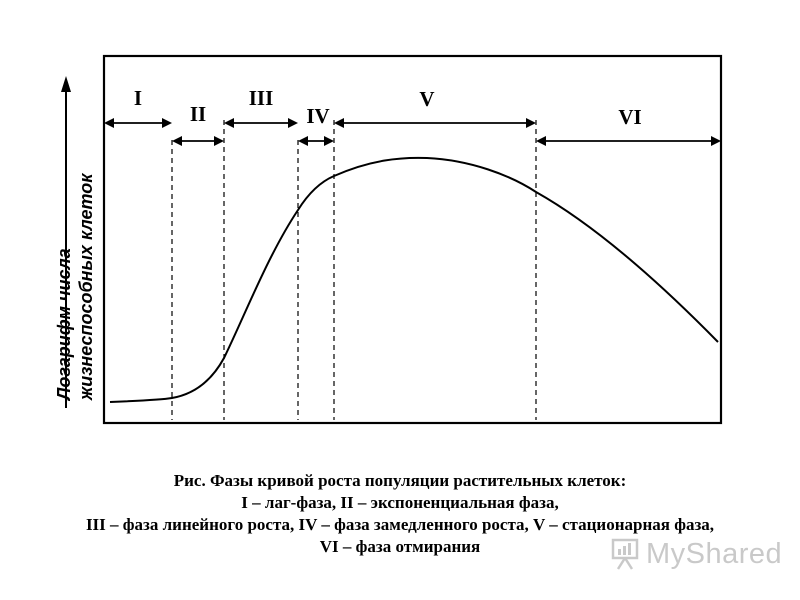 The width and height of the screenshot is (800, 600). I want to click on caption-line-4: VI – фаза отмирания, so click(400, 546).